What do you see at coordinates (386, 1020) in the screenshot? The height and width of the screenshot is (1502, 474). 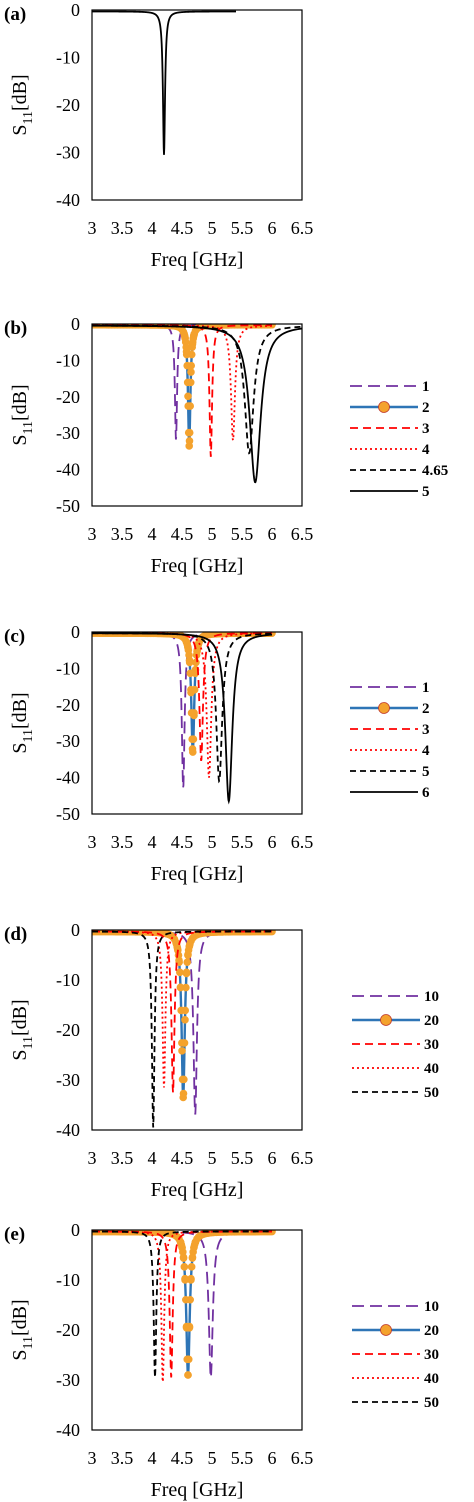 I see `legend-marker` at bounding box center [386, 1020].